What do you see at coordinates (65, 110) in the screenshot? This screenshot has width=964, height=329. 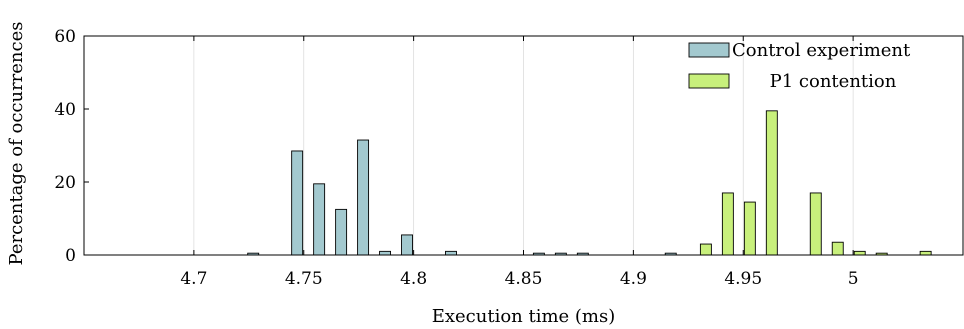 I see `y-tick-label: 40` at bounding box center [65, 110].